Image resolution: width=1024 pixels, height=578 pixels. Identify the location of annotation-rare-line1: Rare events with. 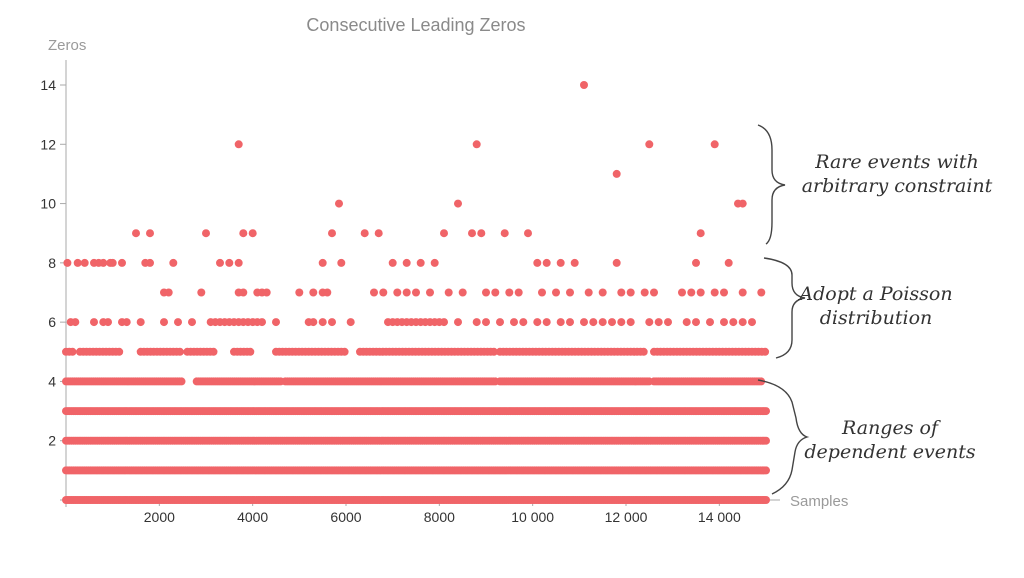
(896, 162).